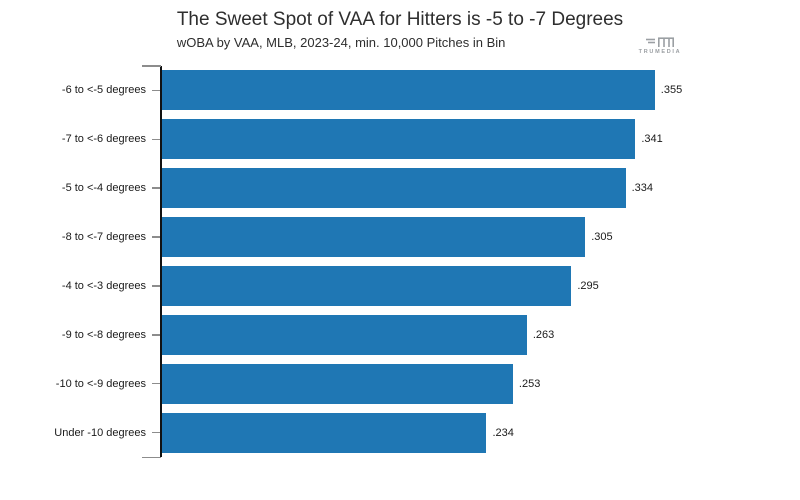 The width and height of the screenshot is (800, 500). Describe the element at coordinates (103, 90) in the screenshot. I see `y-axis-tick-label: -6 to <-5 degrees` at that location.